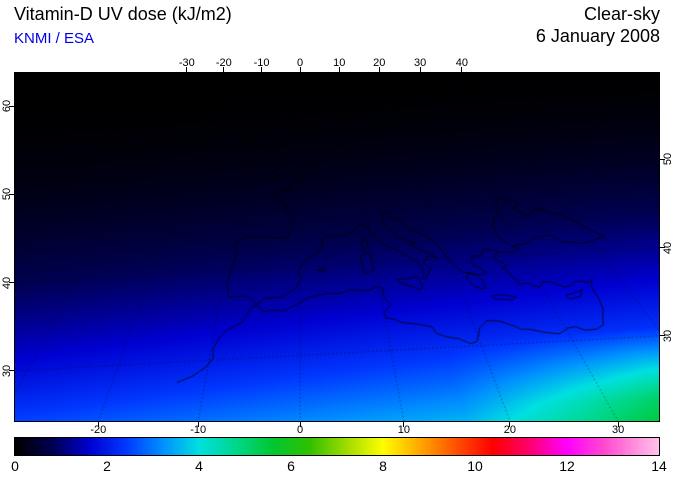  I want to click on x-axis-top-tick-label: 30, so click(420, 63).